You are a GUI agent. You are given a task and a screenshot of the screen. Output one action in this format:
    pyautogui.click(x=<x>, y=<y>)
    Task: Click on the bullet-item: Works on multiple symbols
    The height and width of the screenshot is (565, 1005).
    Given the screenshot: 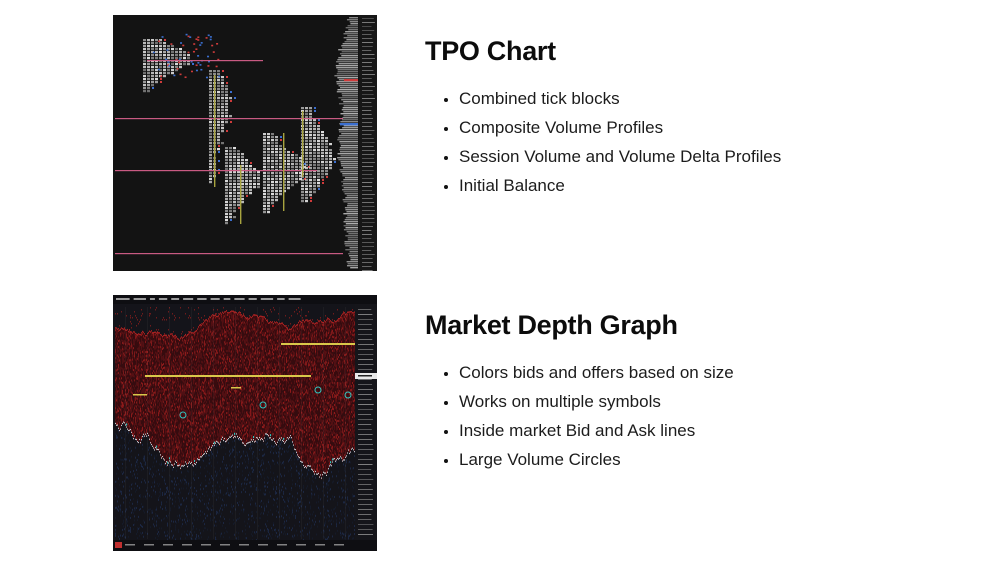 What is the action you would take?
    pyautogui.click(x=714, y=402)
    